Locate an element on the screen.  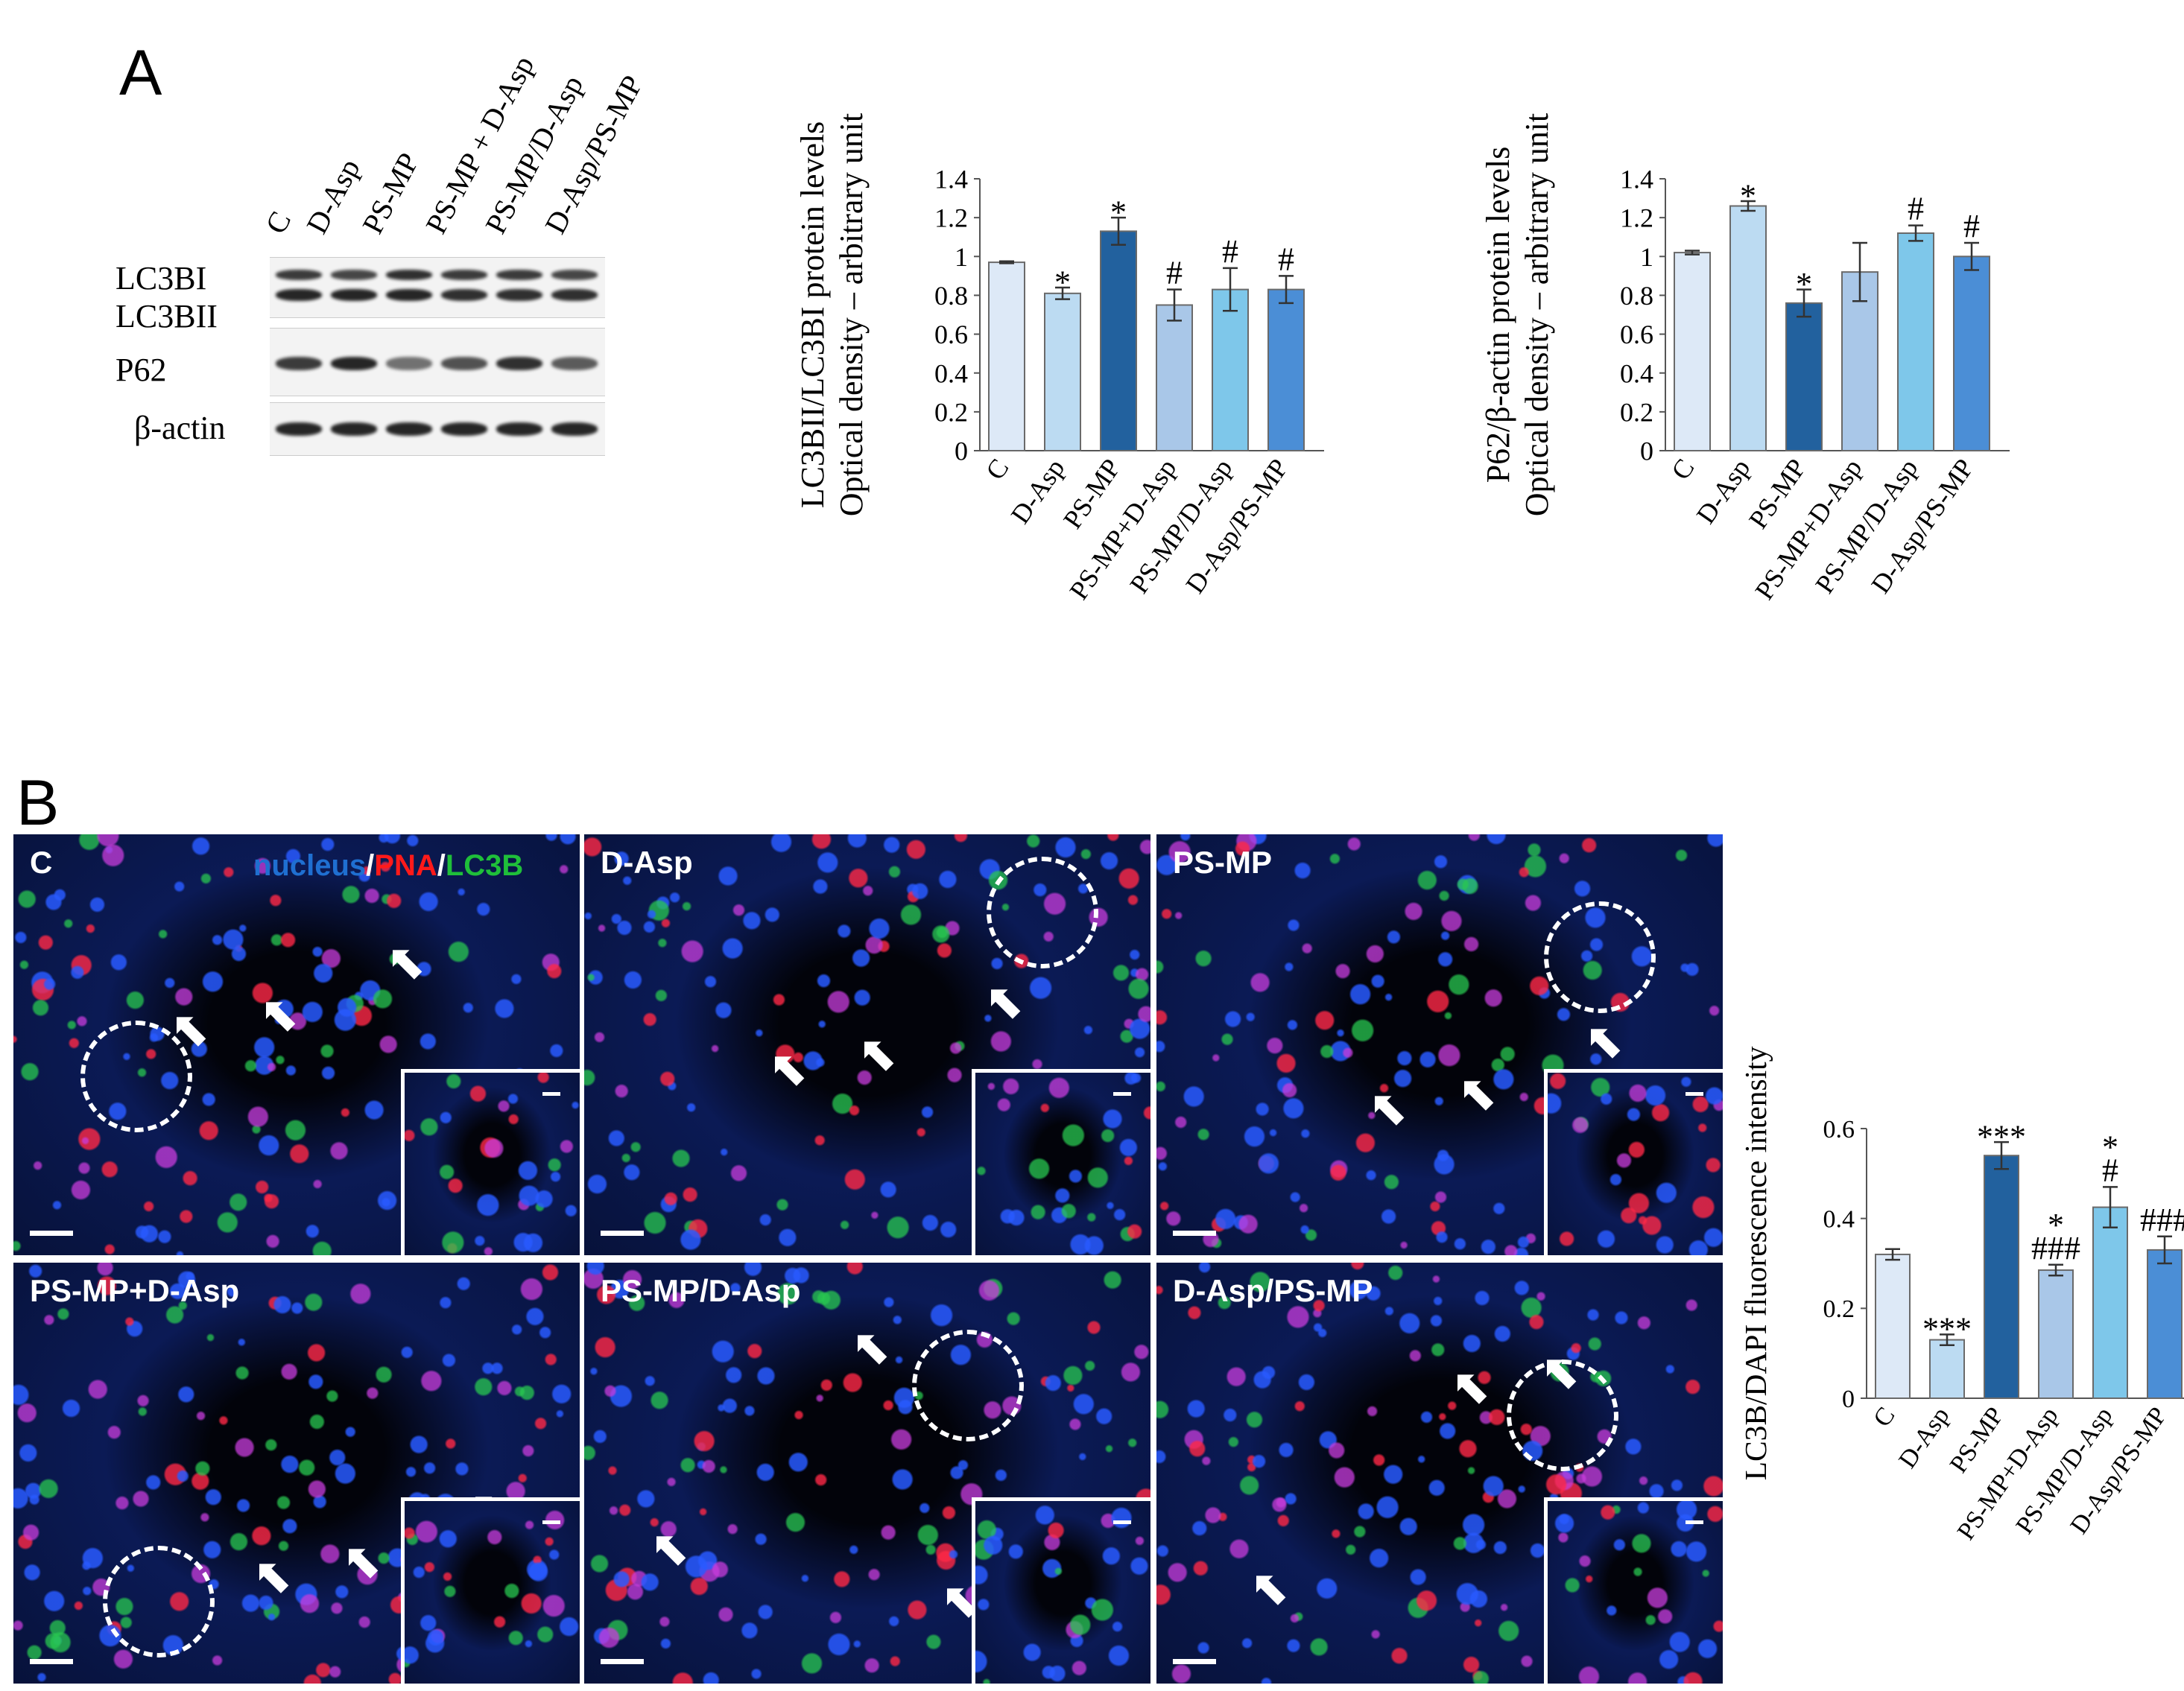
channel-legend: nucleus/PNA/LC3B is located at coordinates (388, 866).